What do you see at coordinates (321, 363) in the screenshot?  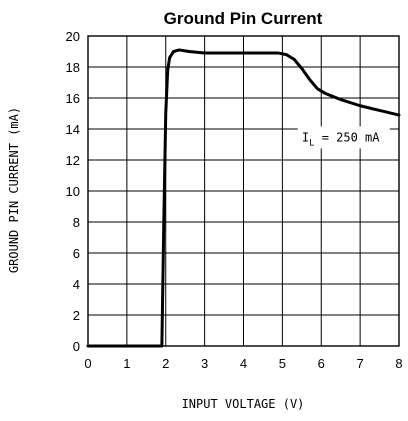 I see `x-tick-label: 6` at bounding box center [321, 363].